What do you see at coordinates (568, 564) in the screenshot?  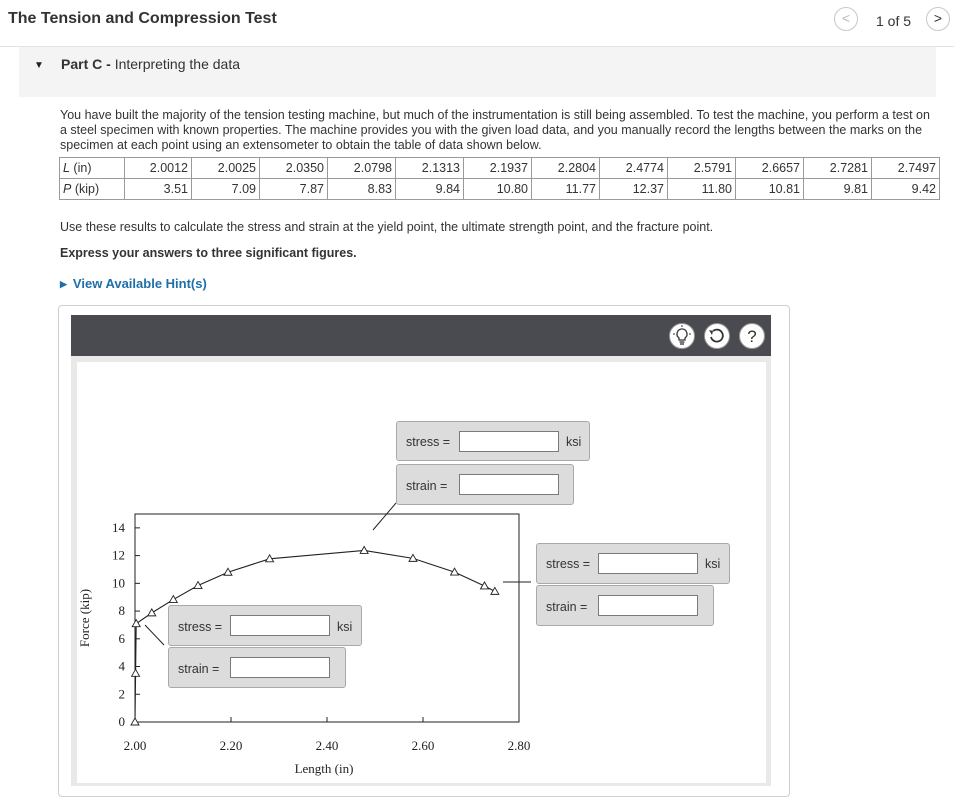 I see `fracture-stress-label: stress =` at bounding box center [568, 564].